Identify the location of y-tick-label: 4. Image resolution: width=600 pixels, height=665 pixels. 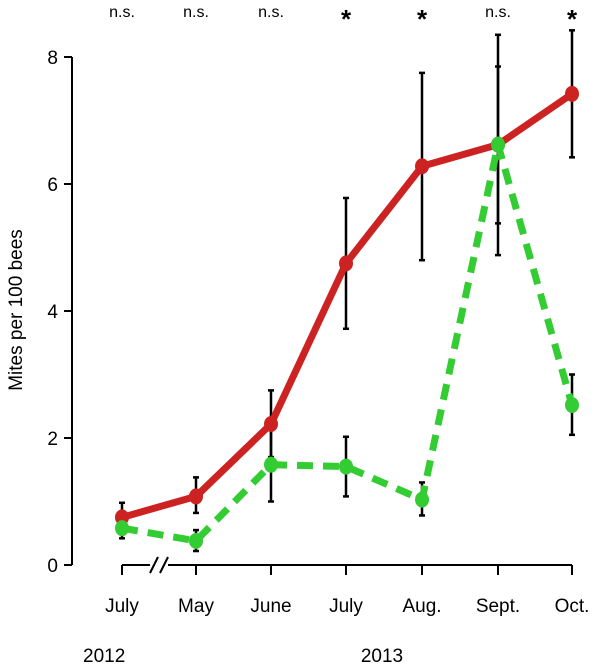
(52, 312).